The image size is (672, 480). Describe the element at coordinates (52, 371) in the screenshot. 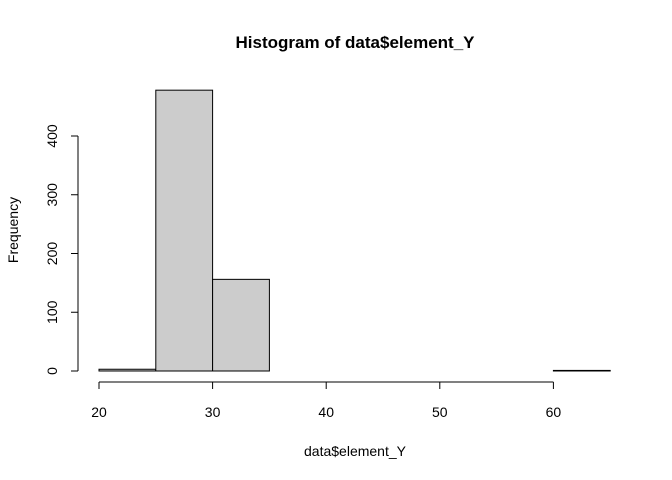

I see `y-tick-label: 0` at that location.